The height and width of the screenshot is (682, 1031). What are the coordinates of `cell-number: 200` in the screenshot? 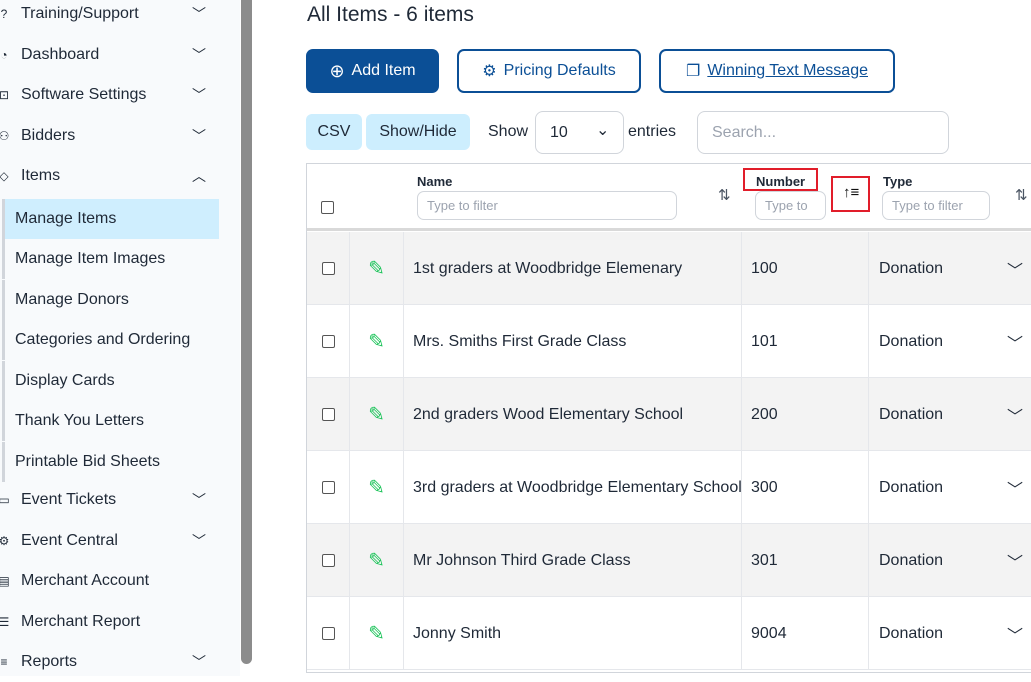 It's located at (805, 414).